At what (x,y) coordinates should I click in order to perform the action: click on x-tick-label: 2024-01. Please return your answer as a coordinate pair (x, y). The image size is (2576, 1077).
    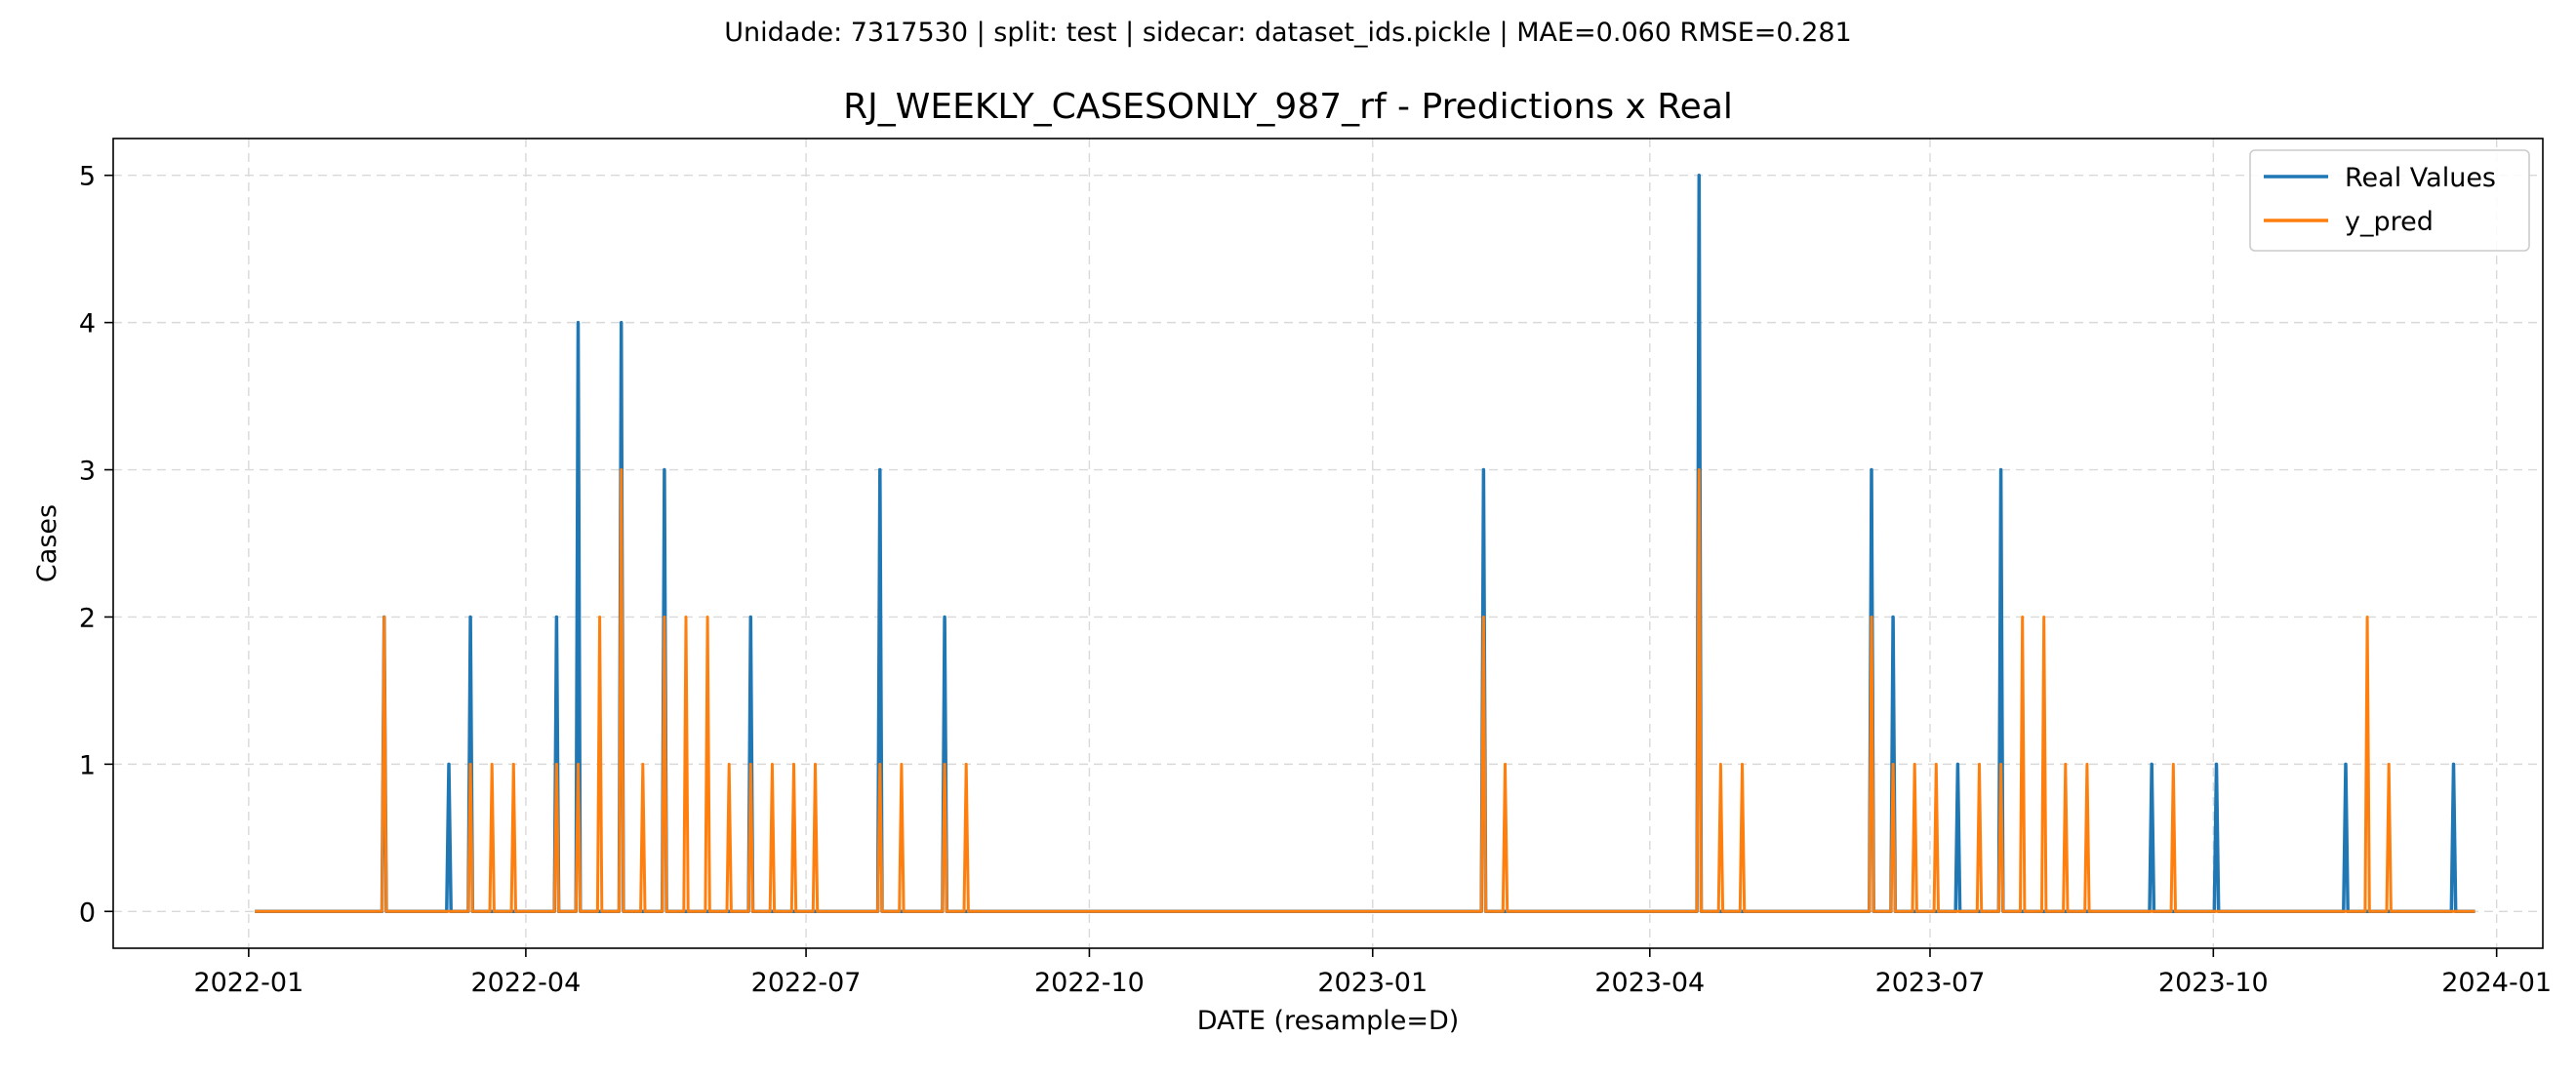
    Looking at the image, I should click on (2496, 983).